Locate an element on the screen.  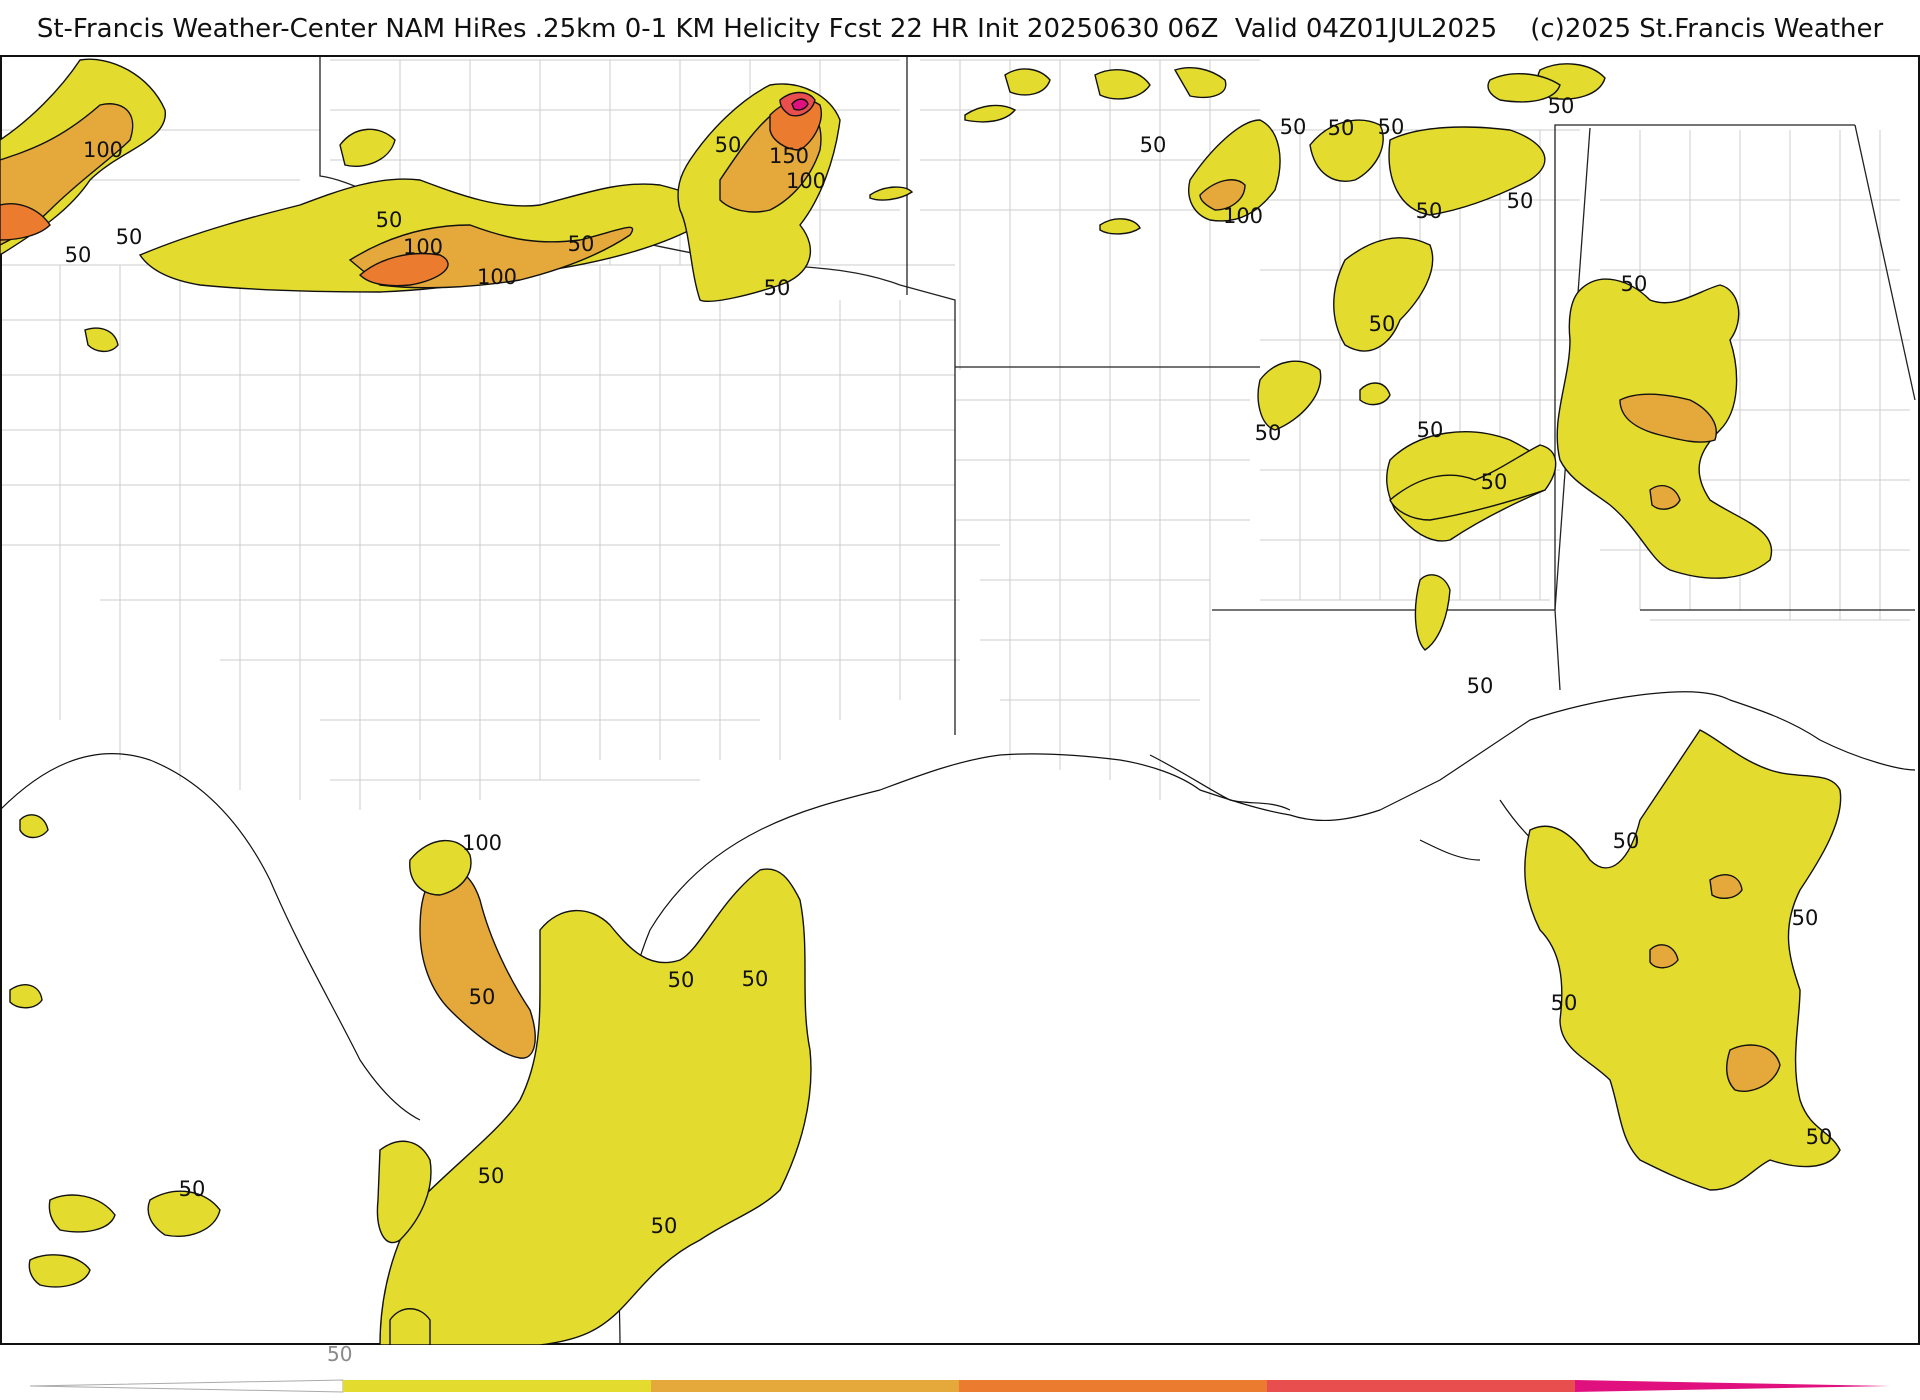
contour-50-ms-stem is located at coordinates (1432, 612).